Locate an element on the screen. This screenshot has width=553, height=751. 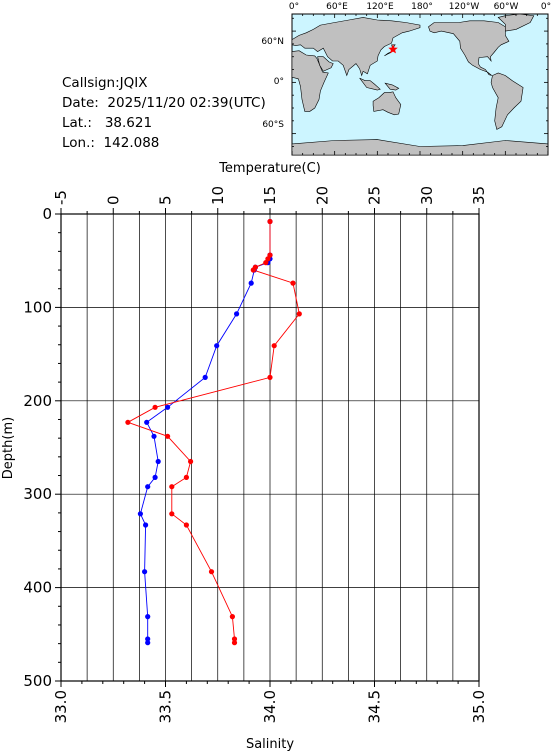
salinity-tick-label: 33.5 is located at coordinates (166, 706).